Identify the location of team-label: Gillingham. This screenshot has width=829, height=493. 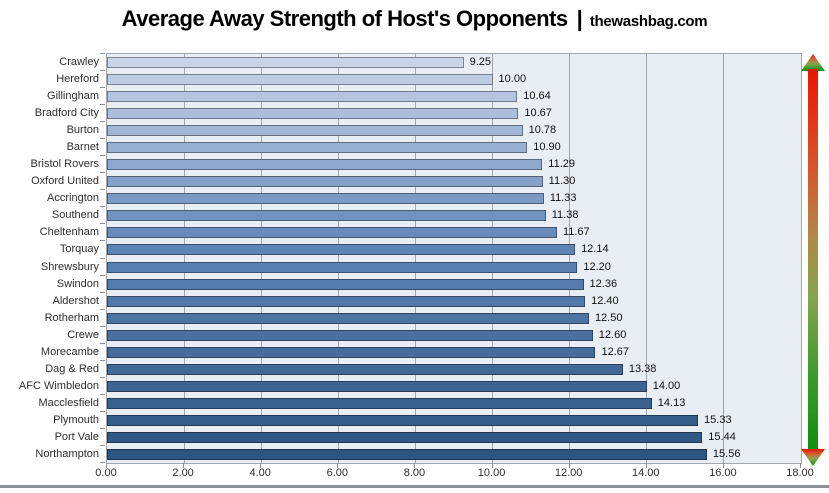
(73, 96).